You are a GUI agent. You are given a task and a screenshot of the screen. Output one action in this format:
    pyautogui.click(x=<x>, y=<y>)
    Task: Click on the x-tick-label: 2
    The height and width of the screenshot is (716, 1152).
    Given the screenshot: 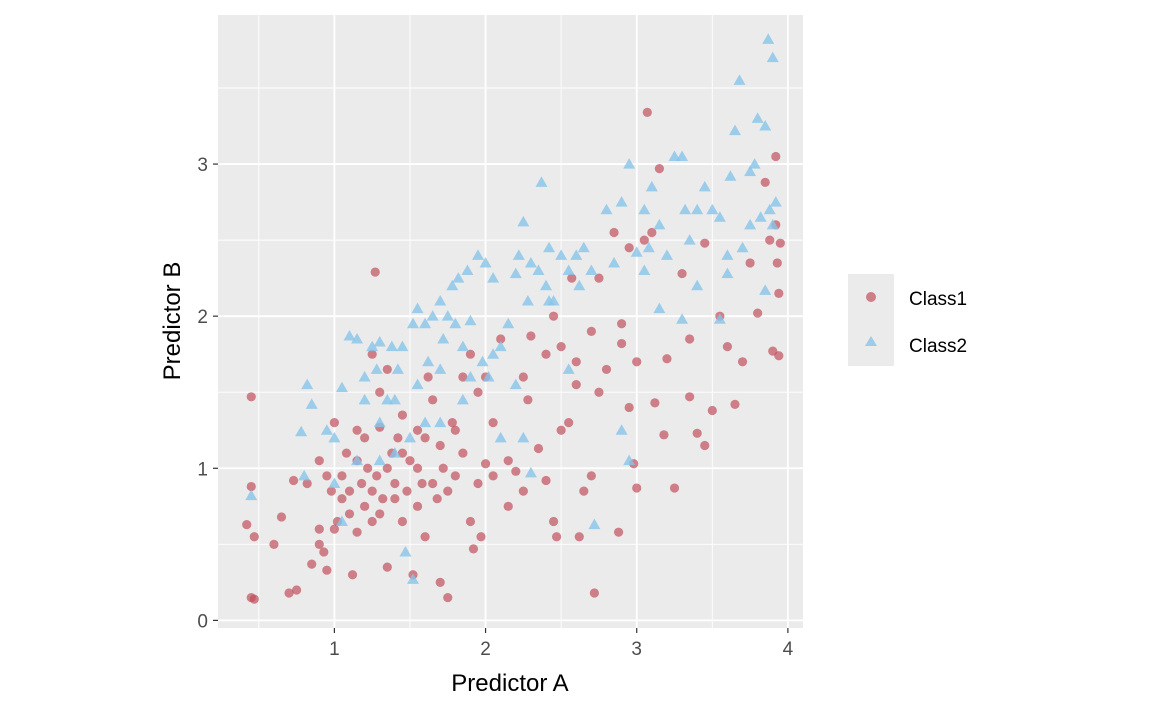 What is the action you would take?
    pyautogui.click(x=485, y=649)
    